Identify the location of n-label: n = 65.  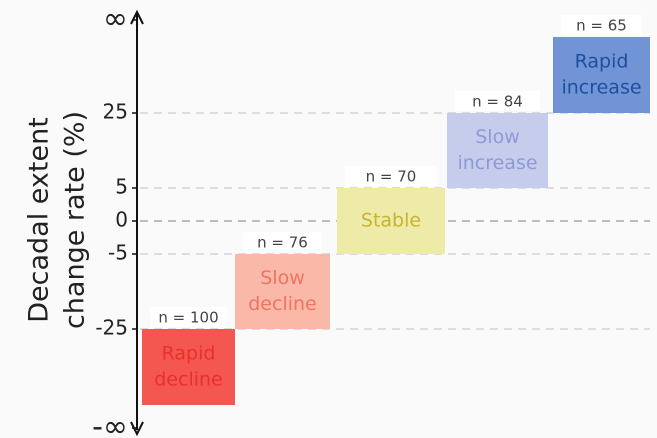
(601, 26).